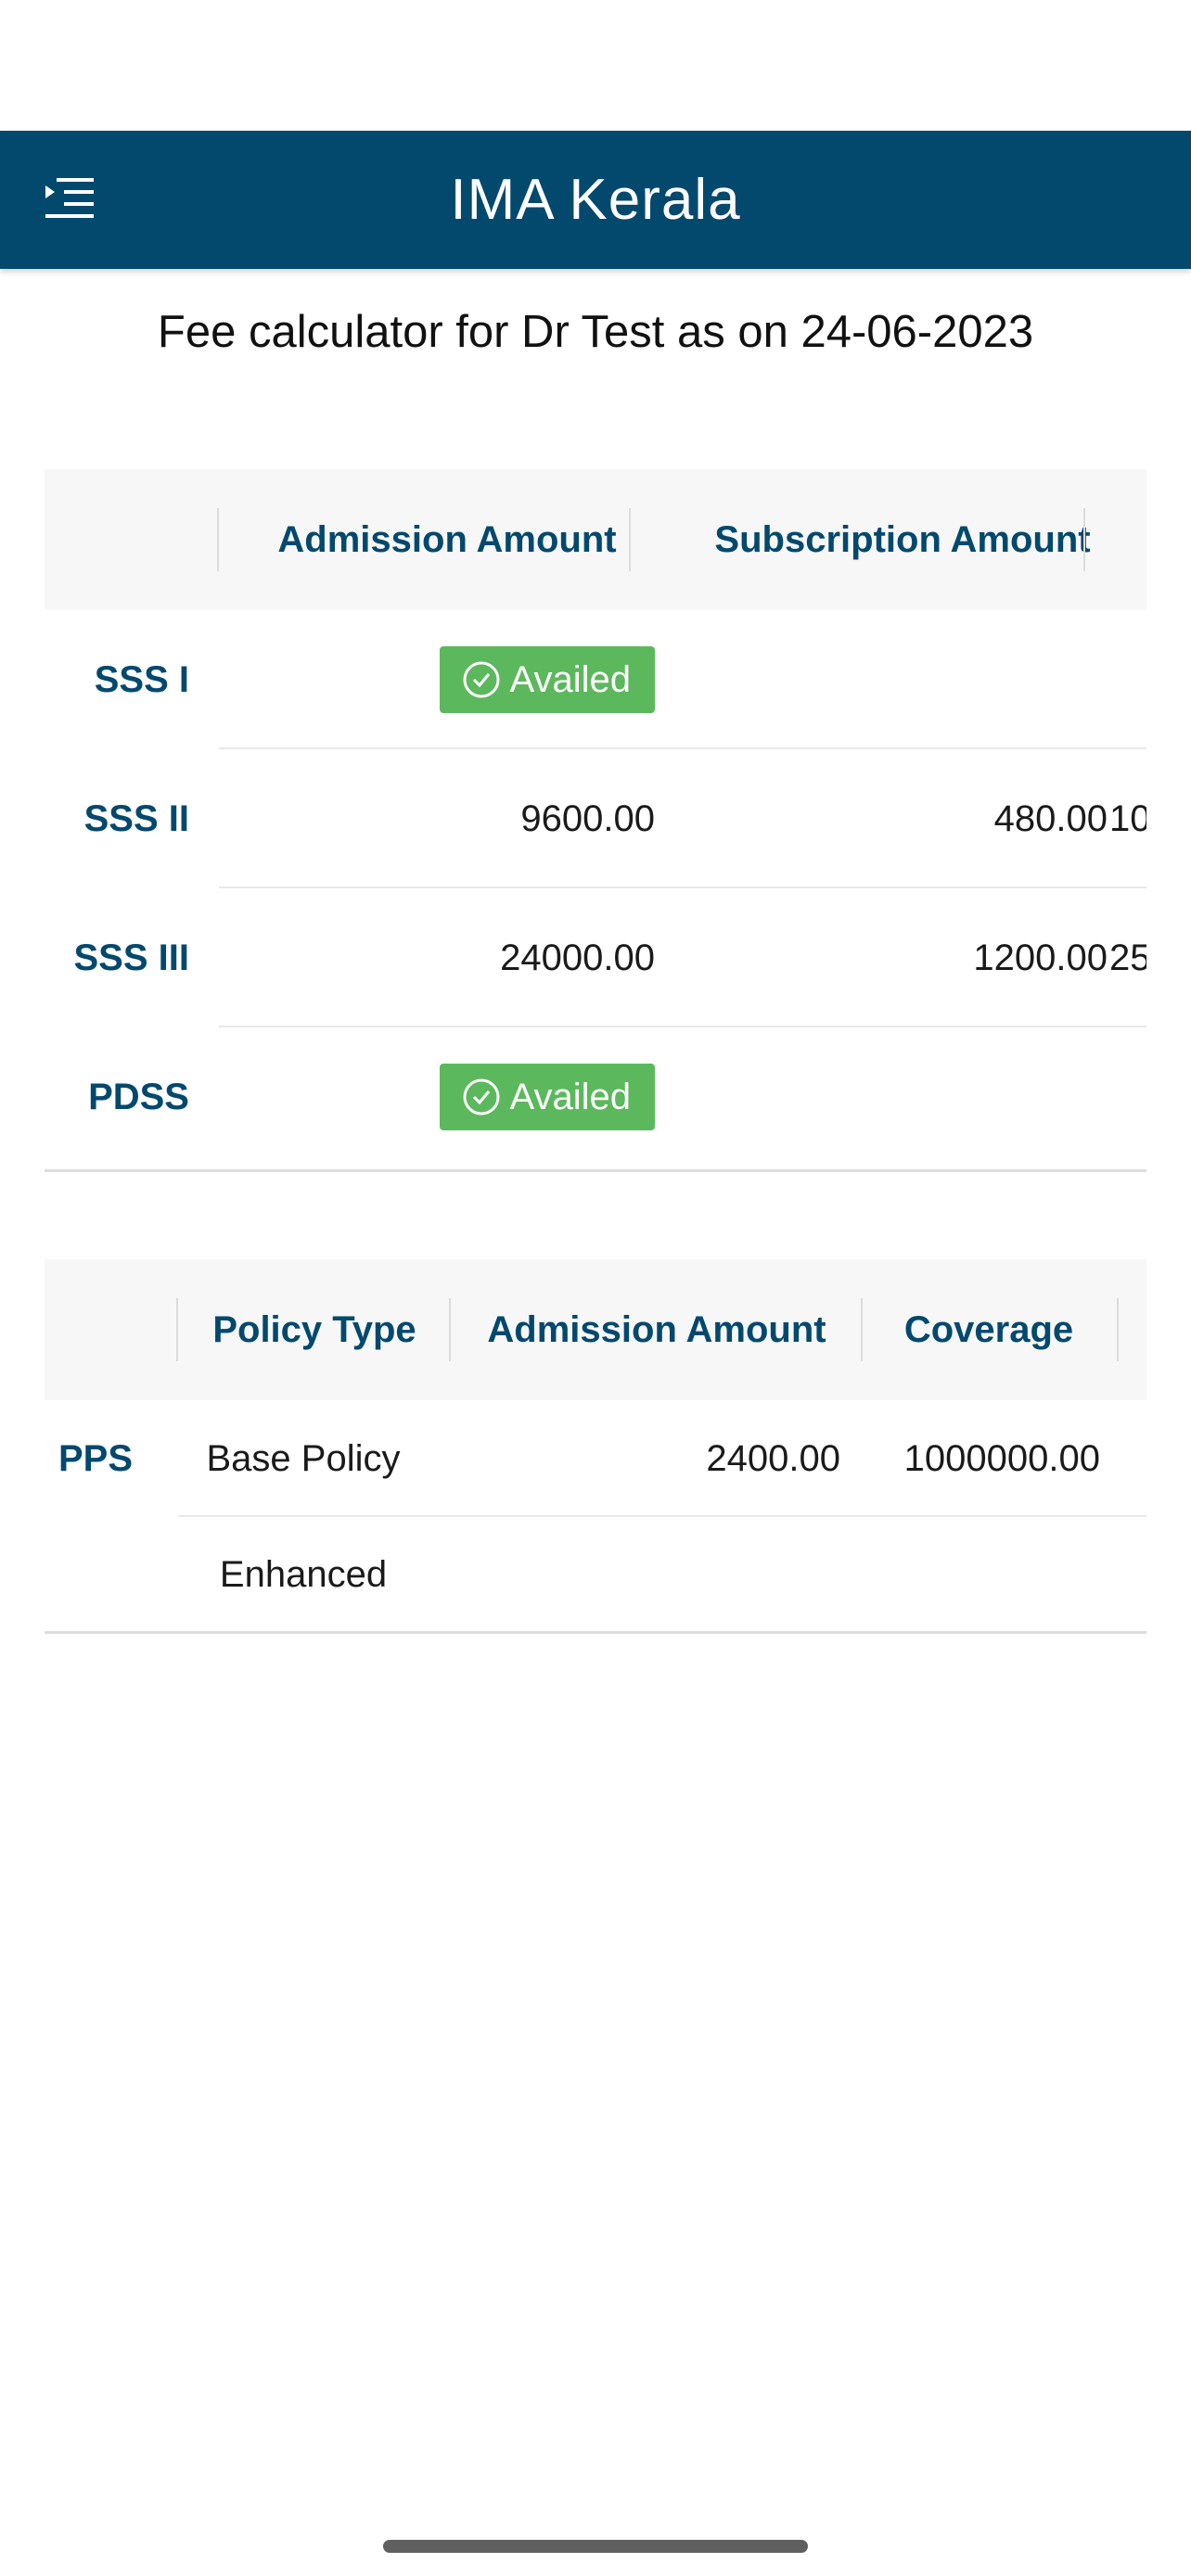  Describe the element at coordinates (96, 1458) in the screenshot. I see `row-label: PPS` at that location.